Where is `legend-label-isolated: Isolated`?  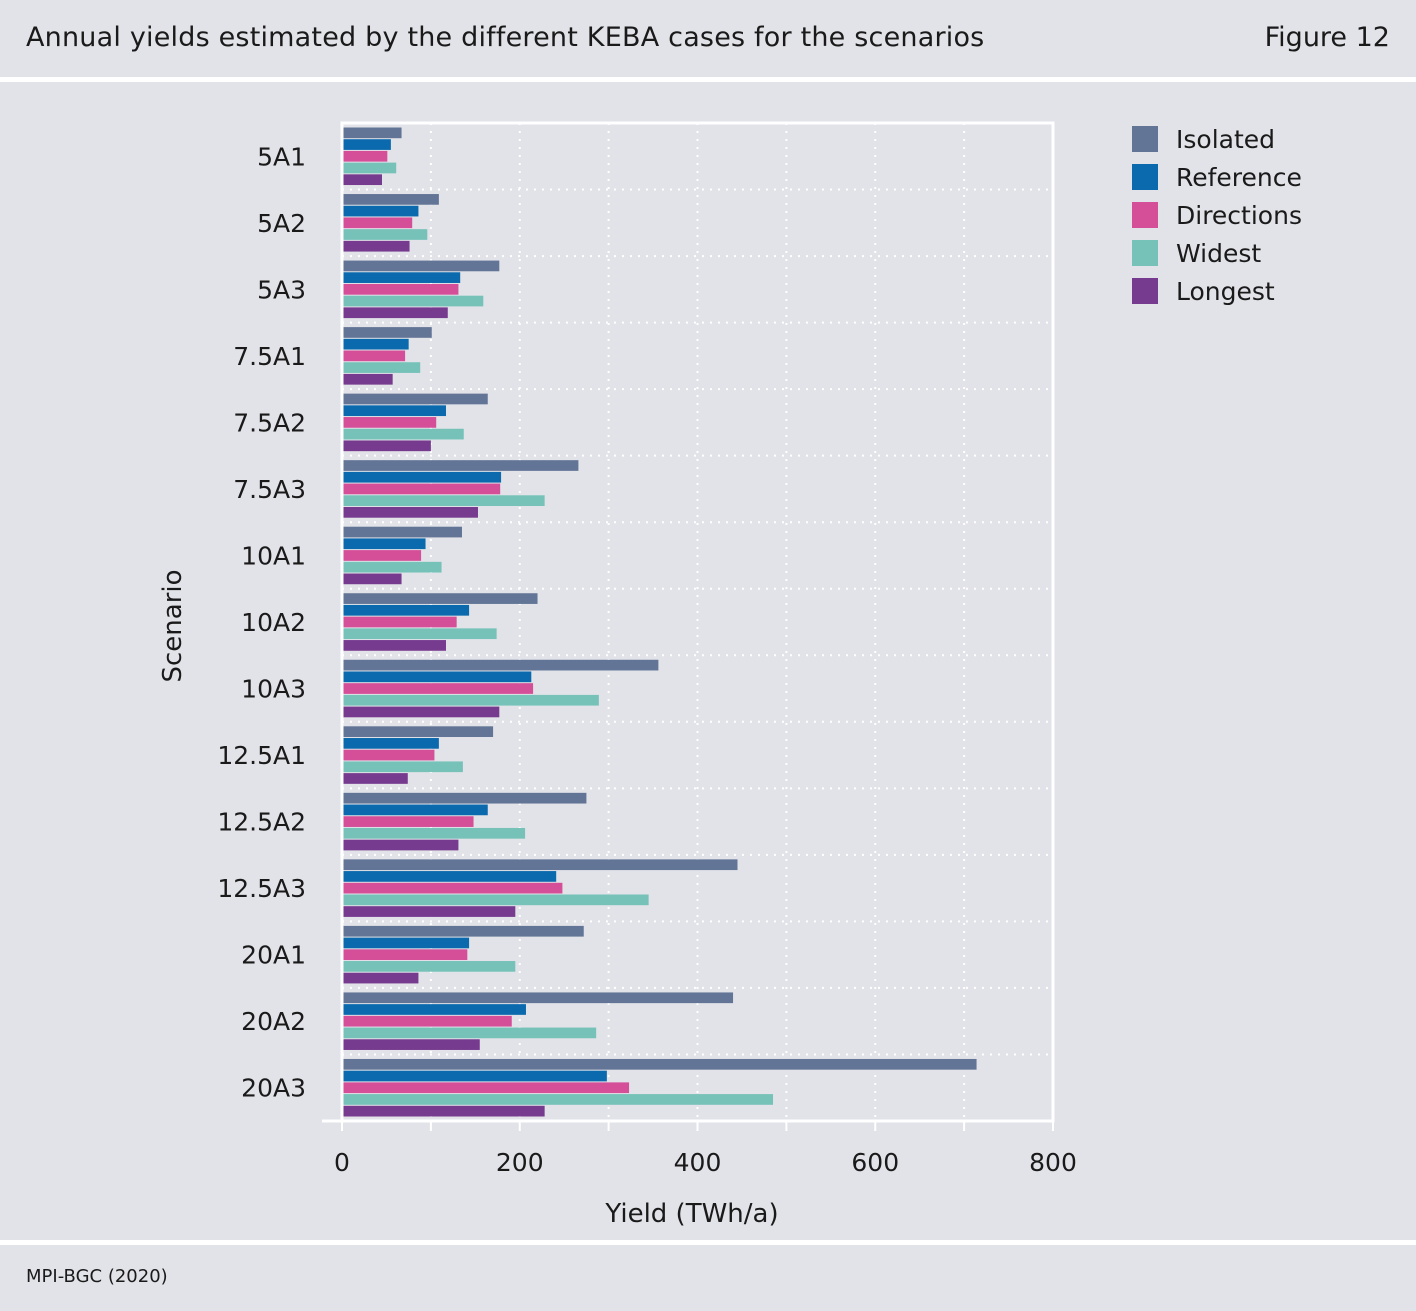 legend-label-isolated: Isolated is located at coordinates (1225, 139).